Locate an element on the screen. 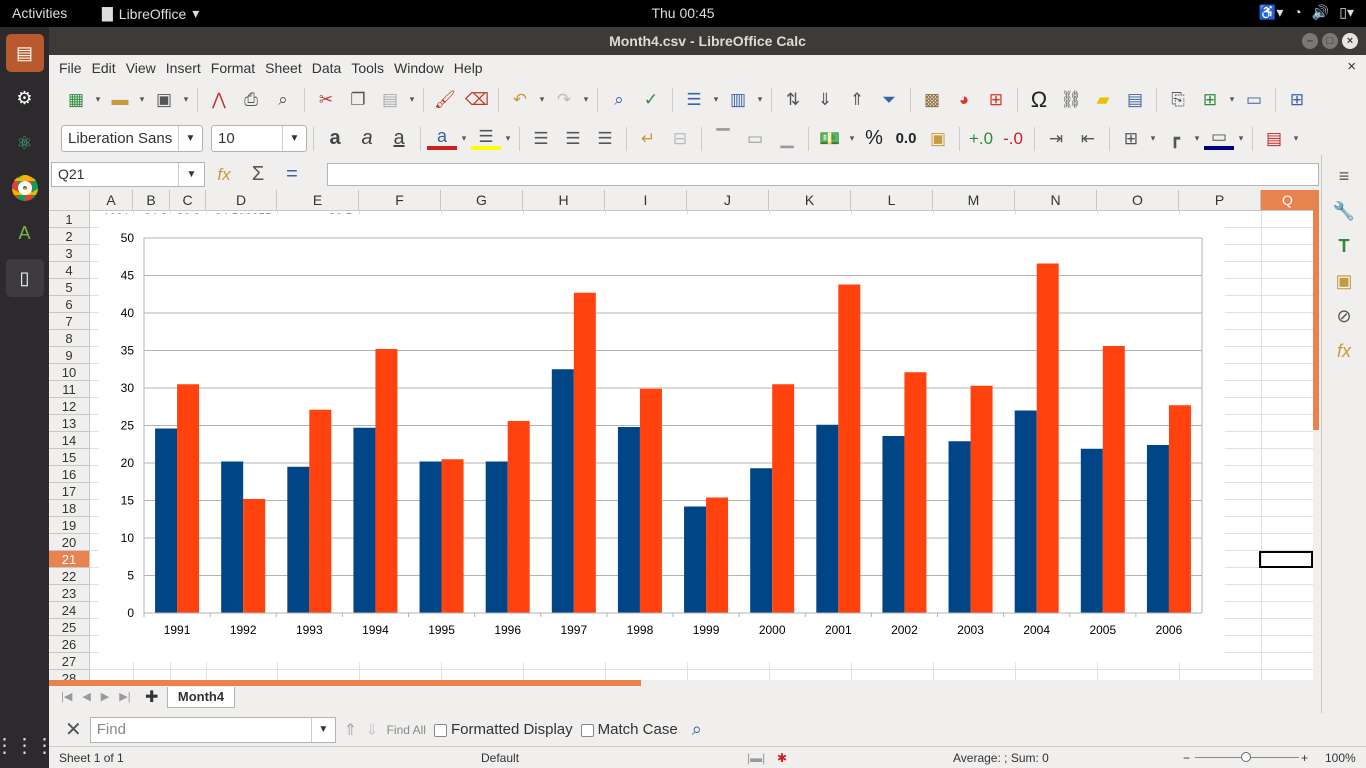 The width and height of the screenshot is (1366, 768). row-header: 23 is located at coordinates (69, 593).